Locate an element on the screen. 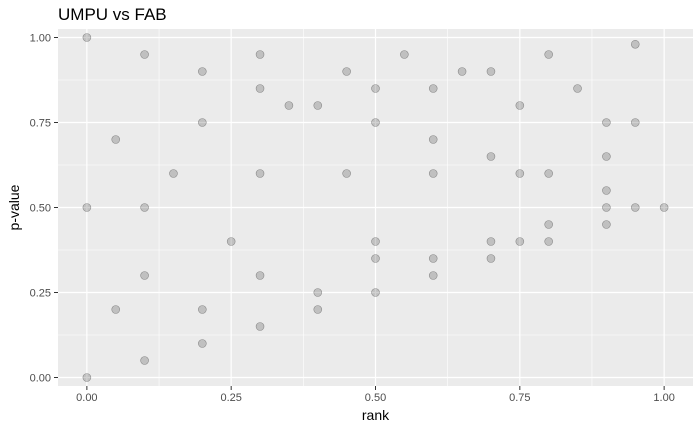 The image size is (700, 432). y-tick-label: 0.50 is located at coordinates (40, 209).